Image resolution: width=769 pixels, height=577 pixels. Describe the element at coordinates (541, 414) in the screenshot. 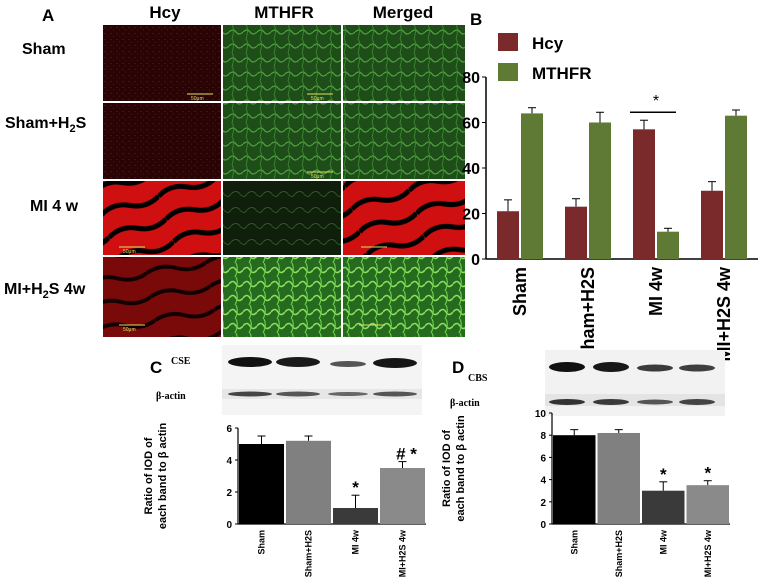

I see `y-tick-label: 10` at that location.